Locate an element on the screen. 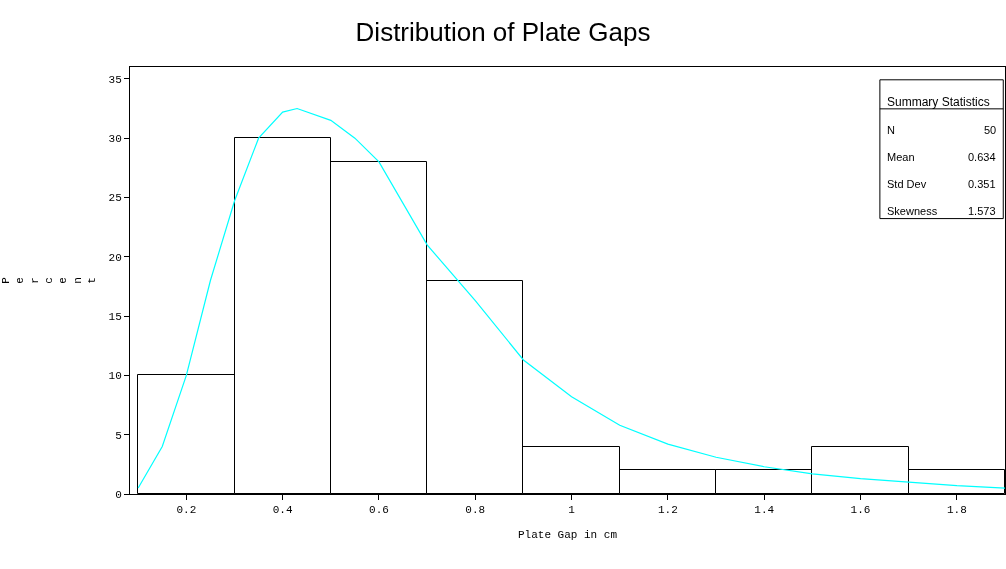 The height and width of the screenshot is (569, 1006). annotation: 0.634 is located at coordinates (982, 157).